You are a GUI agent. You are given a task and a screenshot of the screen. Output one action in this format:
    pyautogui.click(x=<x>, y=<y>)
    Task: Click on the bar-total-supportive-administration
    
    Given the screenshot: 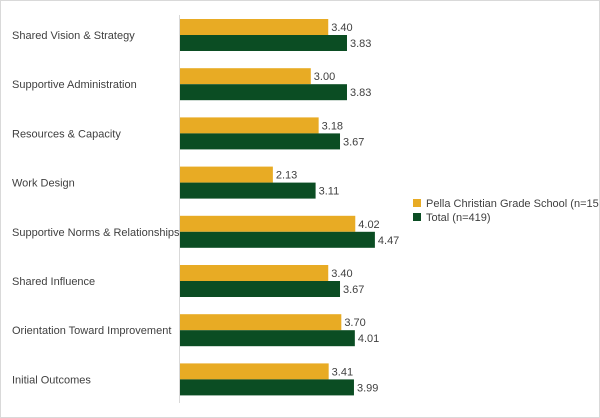 What is the action you would take?
    pyautogui.click(x=263, y=92)
    